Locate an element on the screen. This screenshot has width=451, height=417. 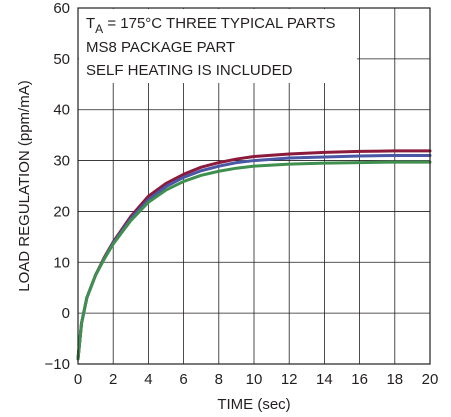
annotation-background is located at coordinates (218, 46).